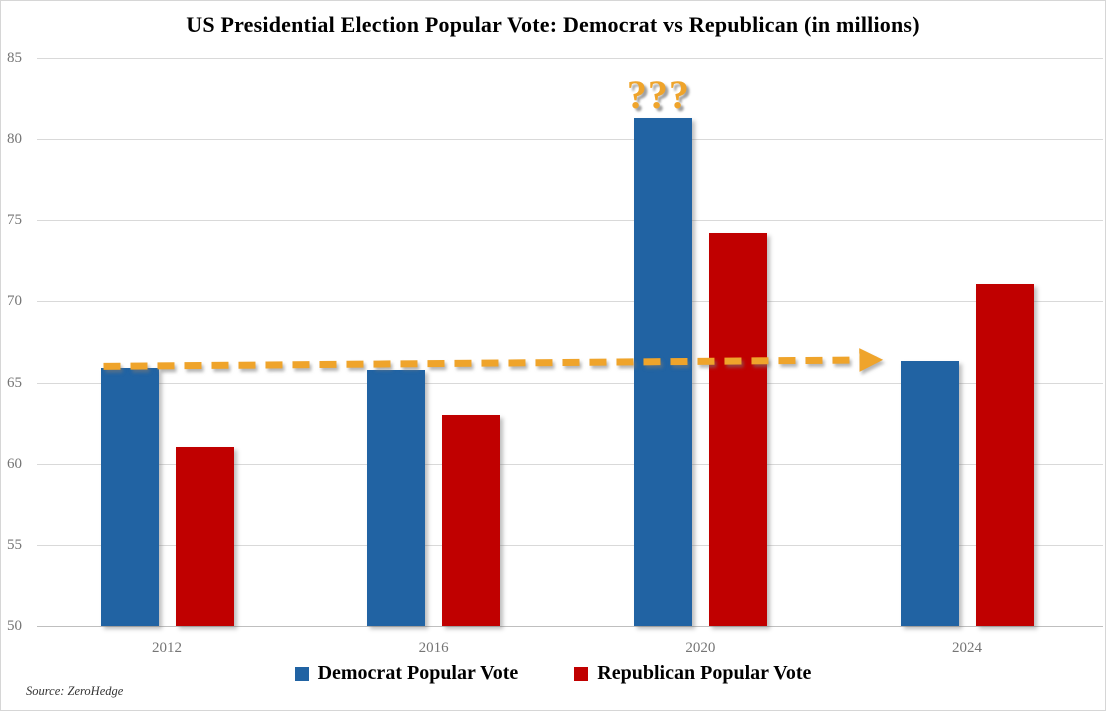 Image resolution: width=1106 pixels, height=711 pixels. I want to click on question-marks-annotation: ???, so click(658, 95).